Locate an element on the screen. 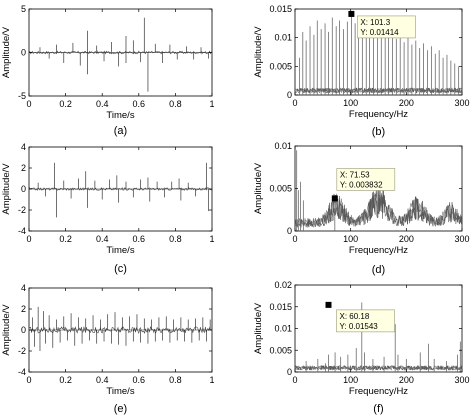  panel-a-ytick-label-1: 0 is located at coordinates (23, 53).